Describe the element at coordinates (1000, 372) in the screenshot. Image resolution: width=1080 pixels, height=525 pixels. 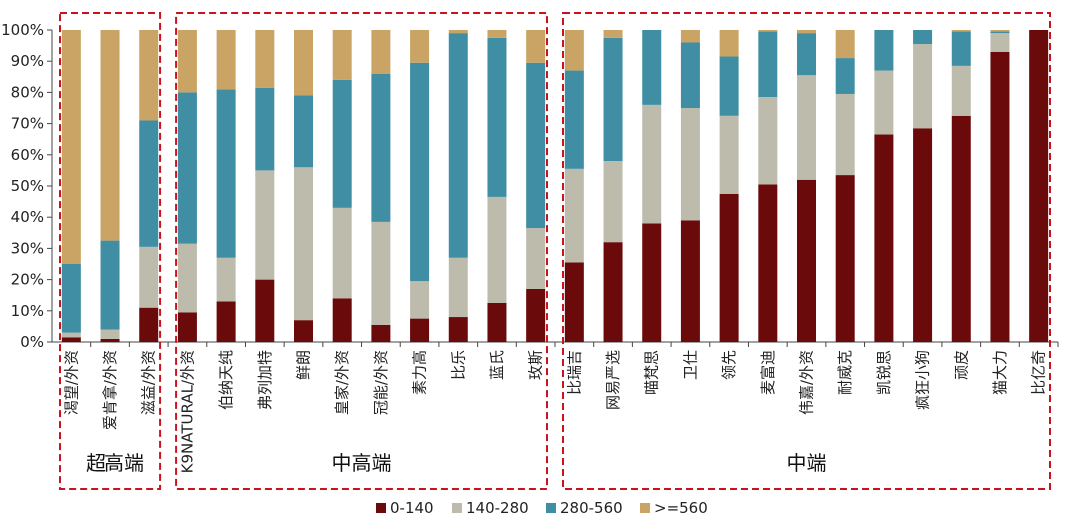
I see `category-label: 猫大力` at that location.